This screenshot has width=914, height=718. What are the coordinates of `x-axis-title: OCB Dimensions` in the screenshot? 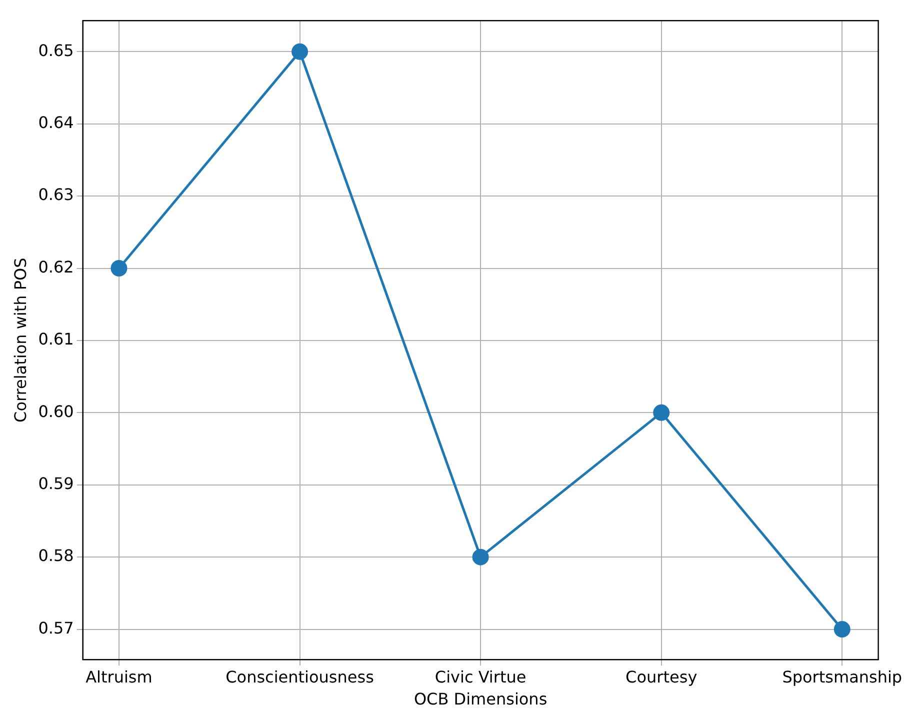 It's located at (481, 699).